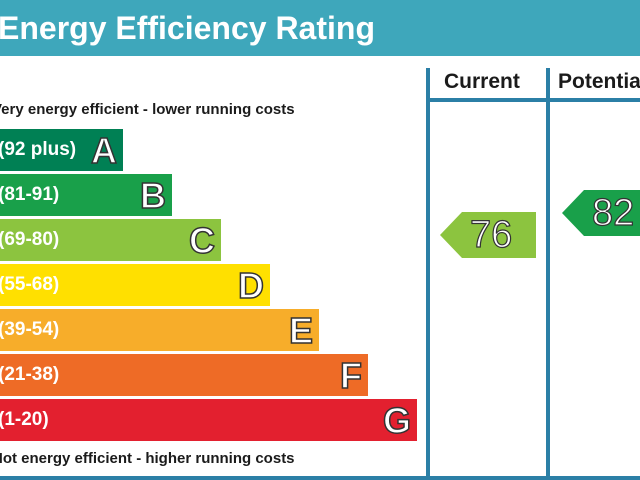 This screenshot has height=480, width=640. What do you see at coordinates (30, 329) in the screenshot?
I see `band-e-range: (39-54)` at bounding box center [30, 329].